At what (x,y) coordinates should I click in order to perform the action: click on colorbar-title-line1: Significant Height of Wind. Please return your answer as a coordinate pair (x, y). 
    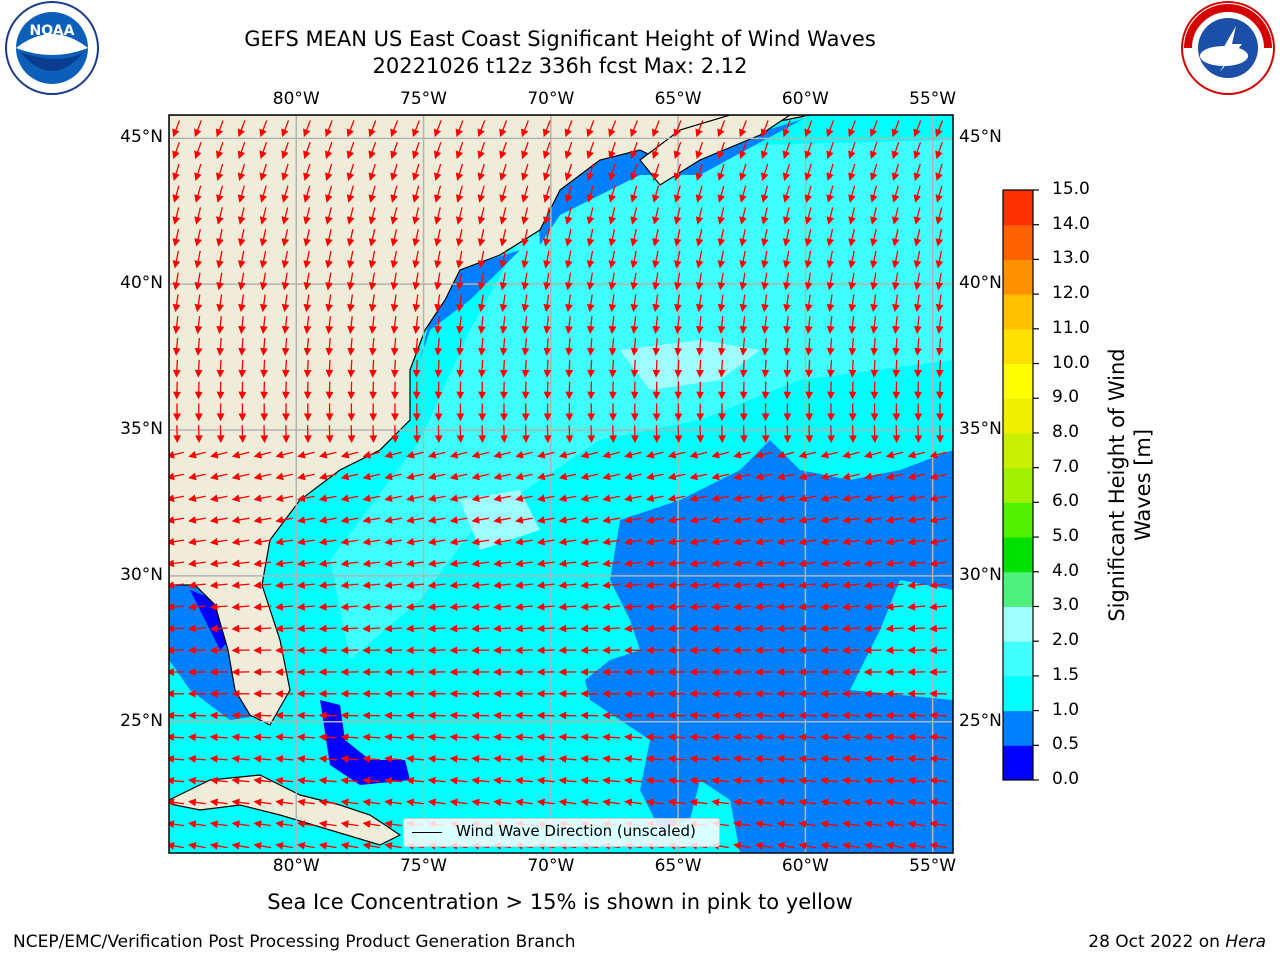
    Looking at the image, I should click on (1117, 485).